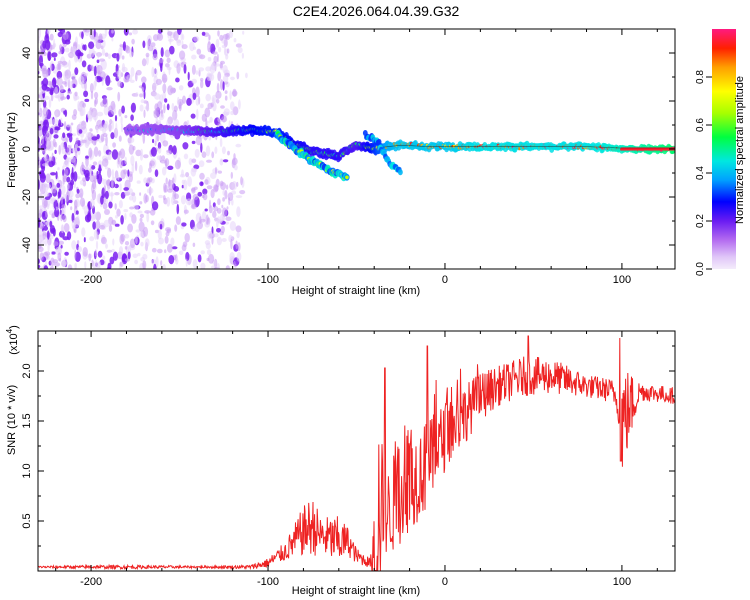 Image resolution: width=750 pixels, height=600 pixels. I want to click on branch-mark, so click(379, 141).